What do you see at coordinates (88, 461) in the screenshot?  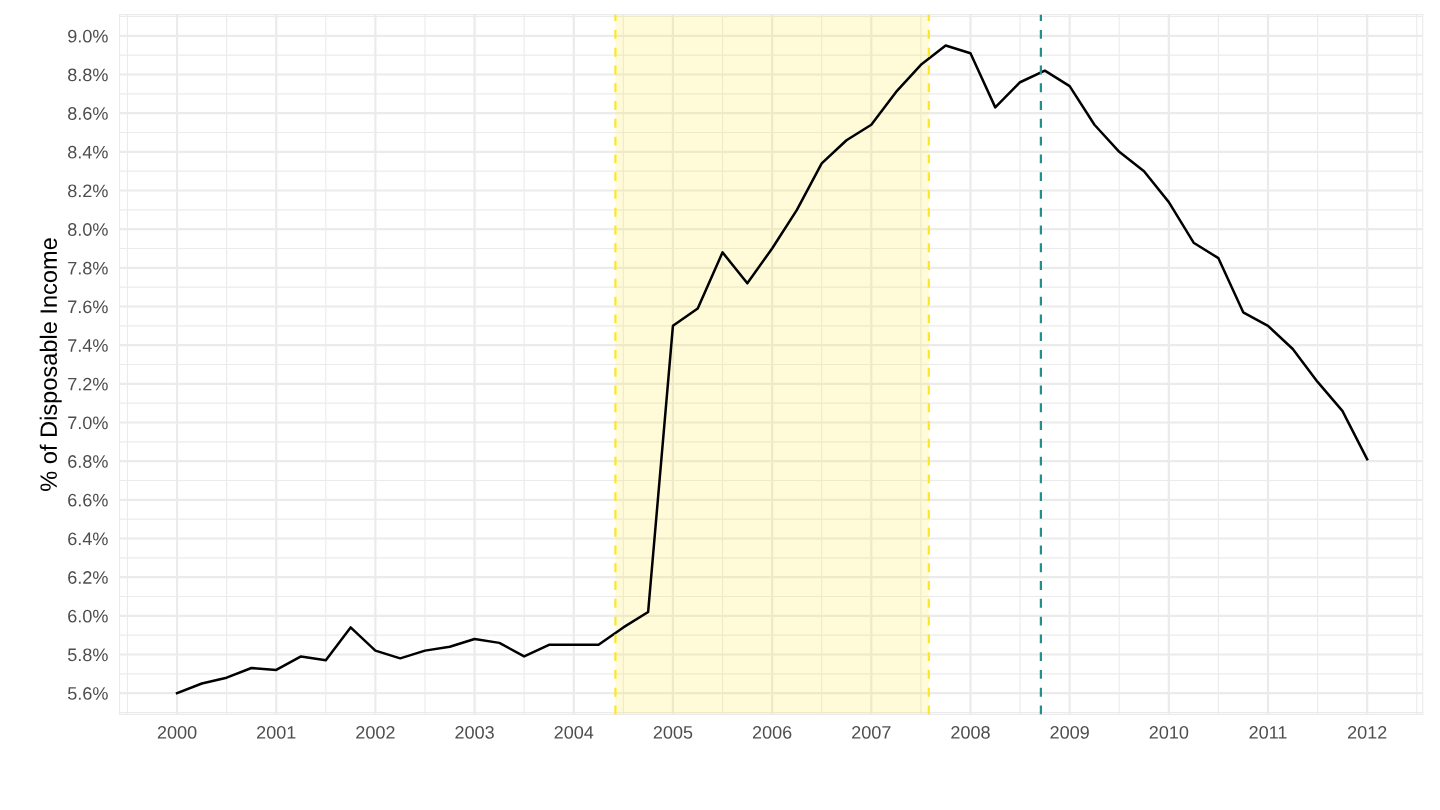 I see `y-tick-label: 6.8%` at bounding box center [88, 461].